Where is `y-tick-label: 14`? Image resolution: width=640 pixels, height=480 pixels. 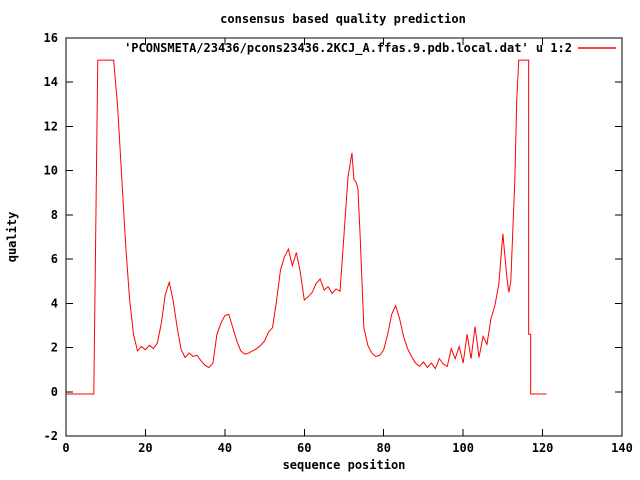 y-tick-label: 14 is located at coordinates (51, 82).